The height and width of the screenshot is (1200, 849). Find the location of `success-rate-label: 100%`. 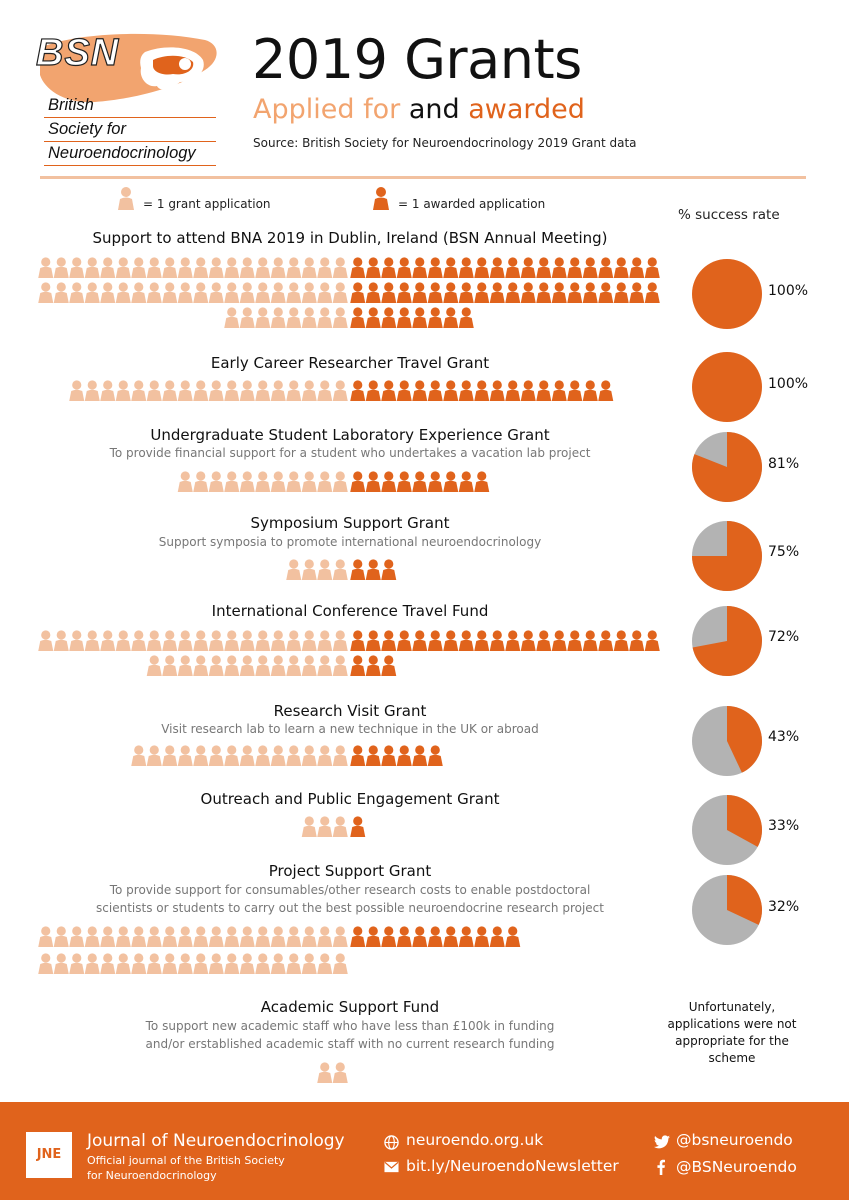

success-rate-label: 100% is located at coordinates (788, 291).